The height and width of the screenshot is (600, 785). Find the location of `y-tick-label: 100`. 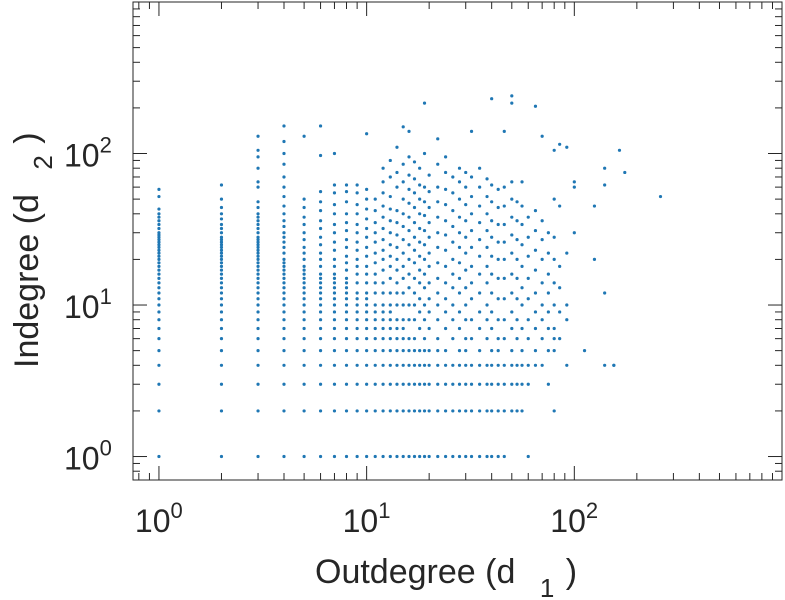

y-tick-label: 100 is located at coordinates (88, 456).